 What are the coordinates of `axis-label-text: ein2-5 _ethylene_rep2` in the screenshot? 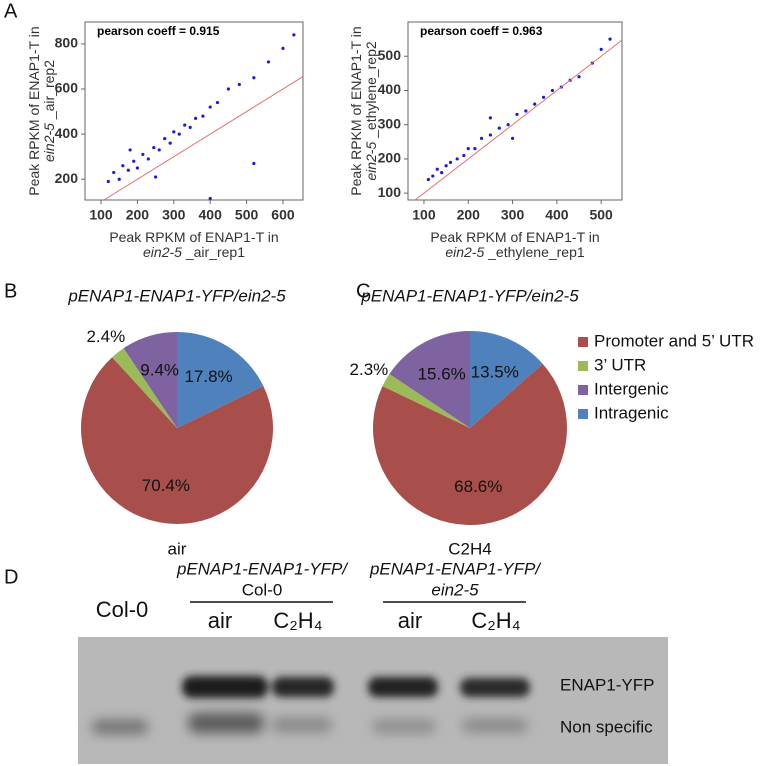 It's located at (371, 111).